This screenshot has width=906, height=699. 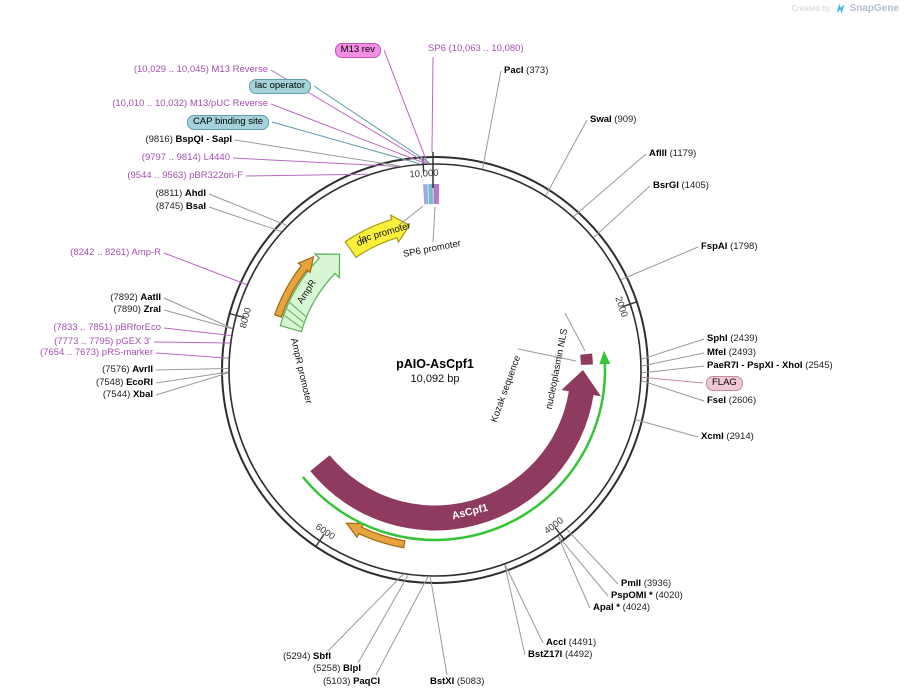 I want to click on site-name: AflII, so click(x=658, y=153).